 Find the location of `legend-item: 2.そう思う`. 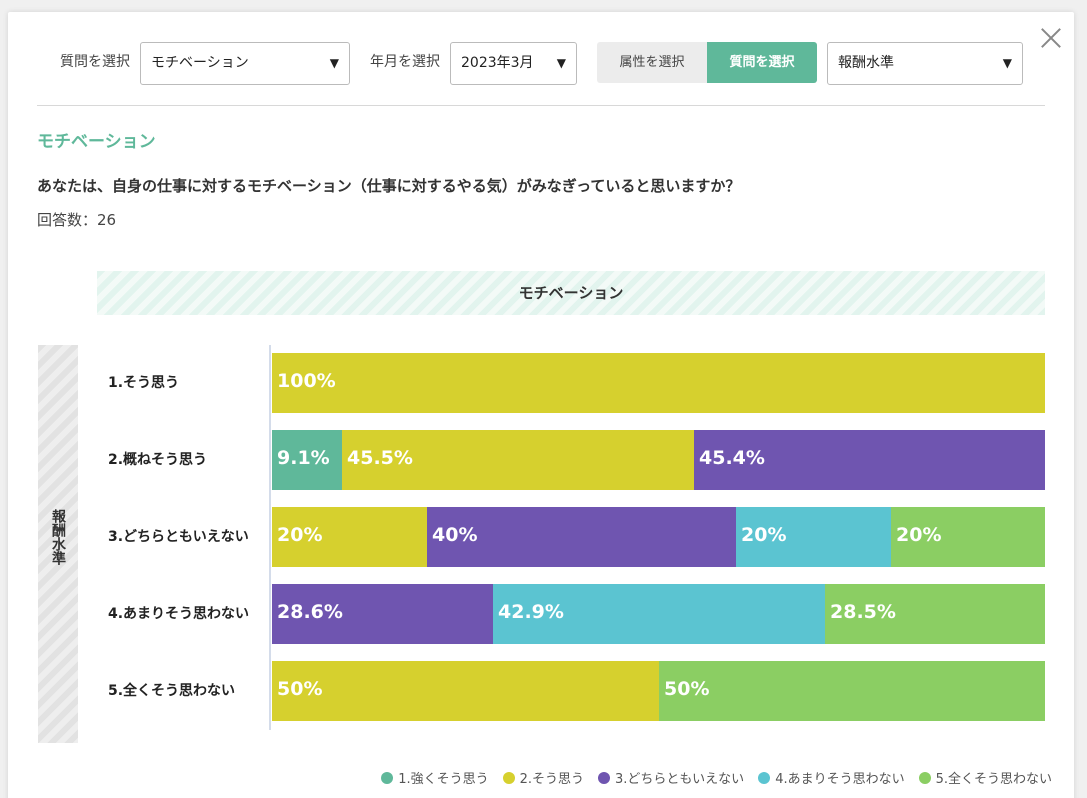

legend-item: 2.そう思う is located at coordinates (543, 777).